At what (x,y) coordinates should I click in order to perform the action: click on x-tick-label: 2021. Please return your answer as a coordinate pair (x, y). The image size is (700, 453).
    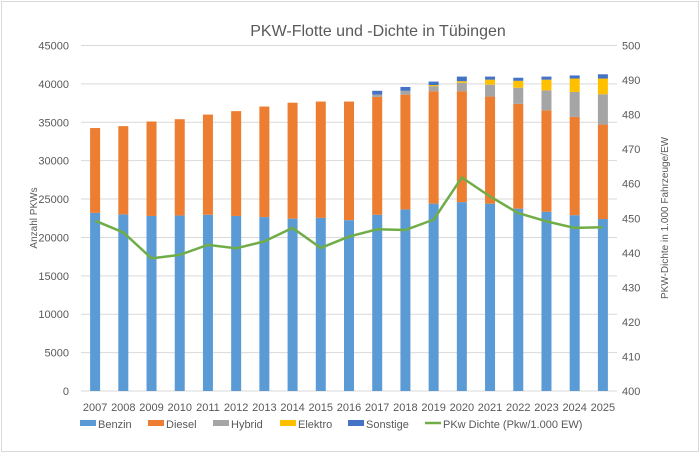
    Looking at the image, I should click on (490, 408).